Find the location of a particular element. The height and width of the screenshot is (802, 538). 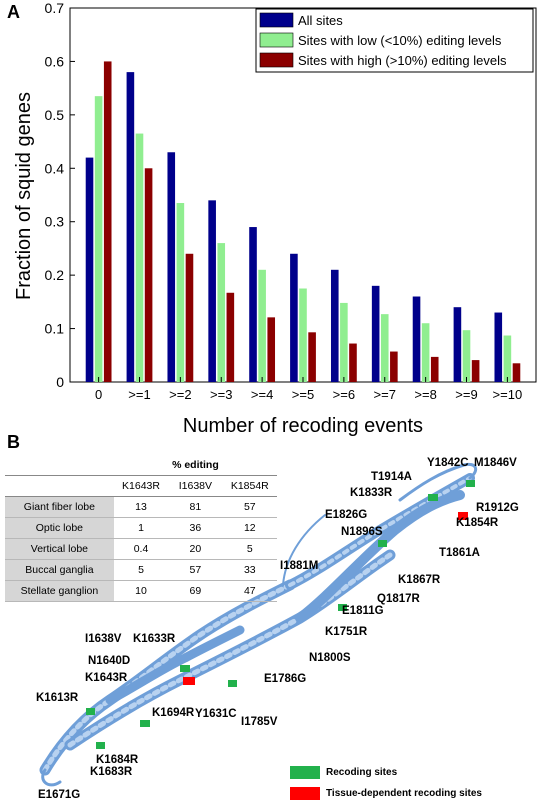

x-axis-label: Number of recoding events is located at coordinates (303, 426).